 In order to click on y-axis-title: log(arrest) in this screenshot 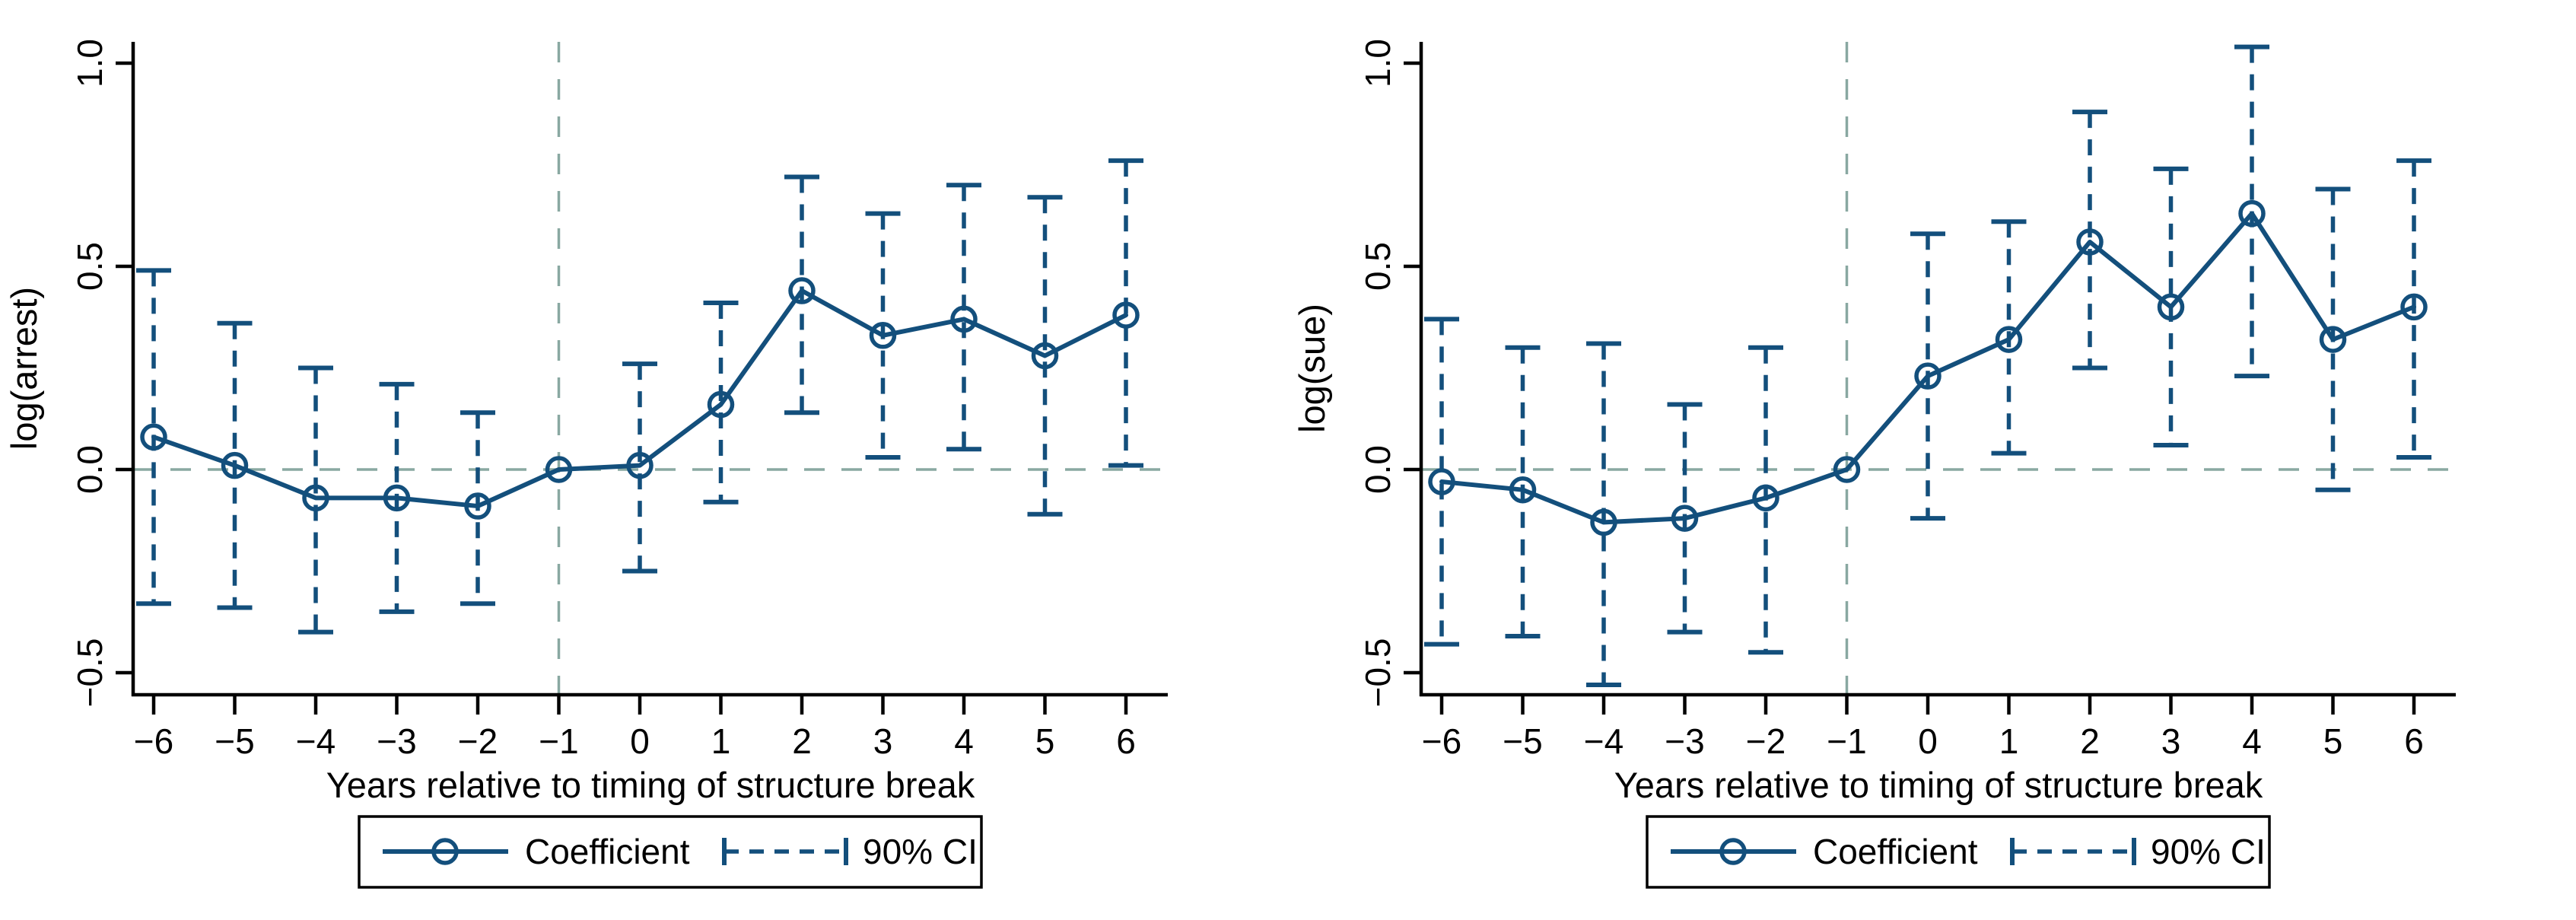, I will do `click(24, 368)`.